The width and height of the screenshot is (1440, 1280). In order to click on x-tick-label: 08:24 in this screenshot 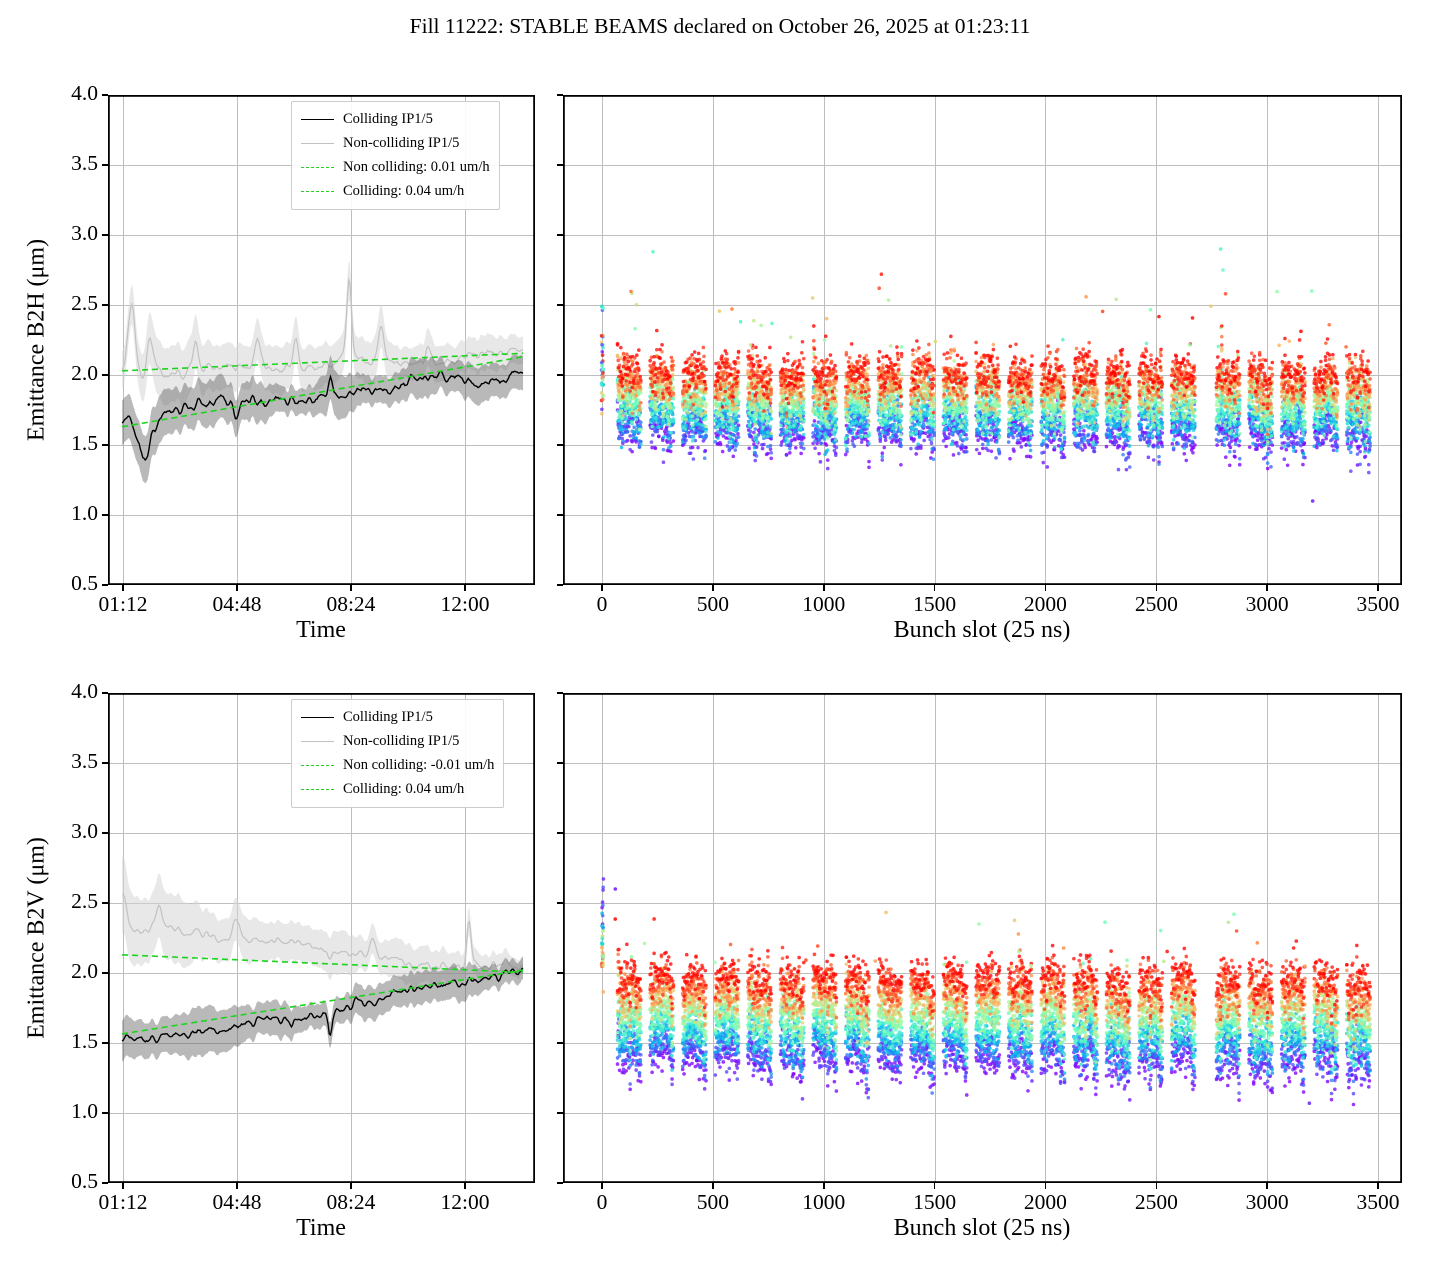, I will do `click(351, 604)`.